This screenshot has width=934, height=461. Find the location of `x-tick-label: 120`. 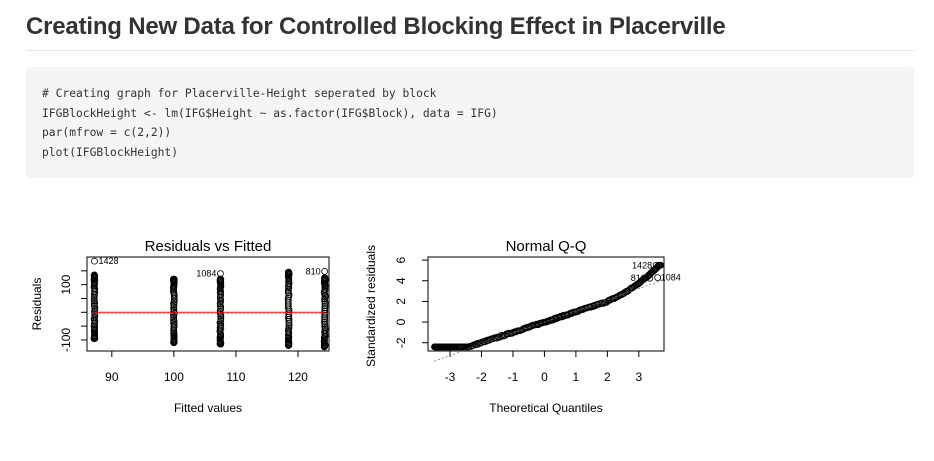

x-tick-label: 120 is located at coordinates (298, 377).